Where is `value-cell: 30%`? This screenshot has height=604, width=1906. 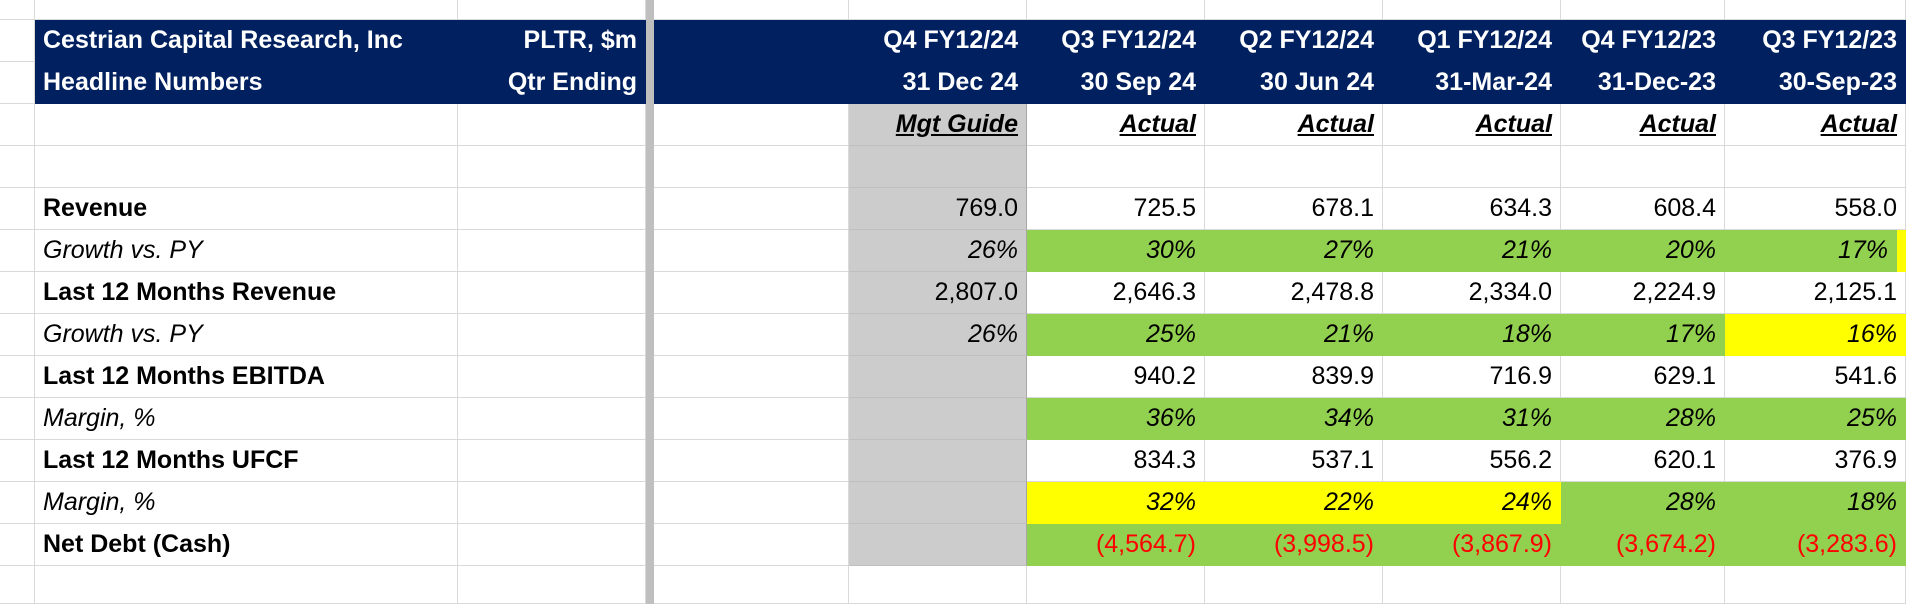 value-cell: 30% is located at coordinates (1116, 251).